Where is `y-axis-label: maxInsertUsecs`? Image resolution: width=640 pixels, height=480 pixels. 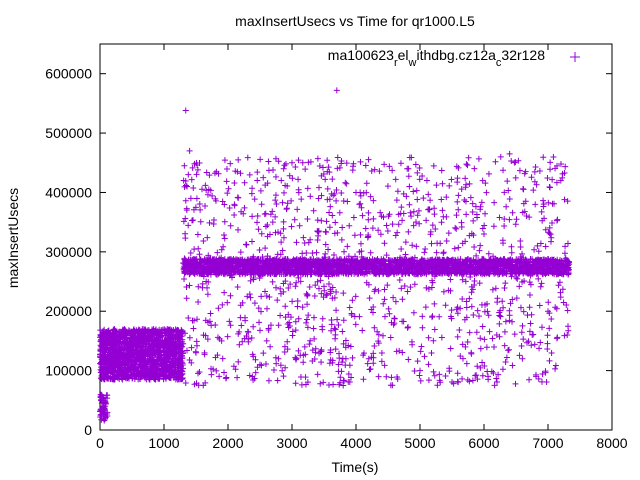
y-axis-label: maxInsertUsecs is located at coordinates (13, 238).